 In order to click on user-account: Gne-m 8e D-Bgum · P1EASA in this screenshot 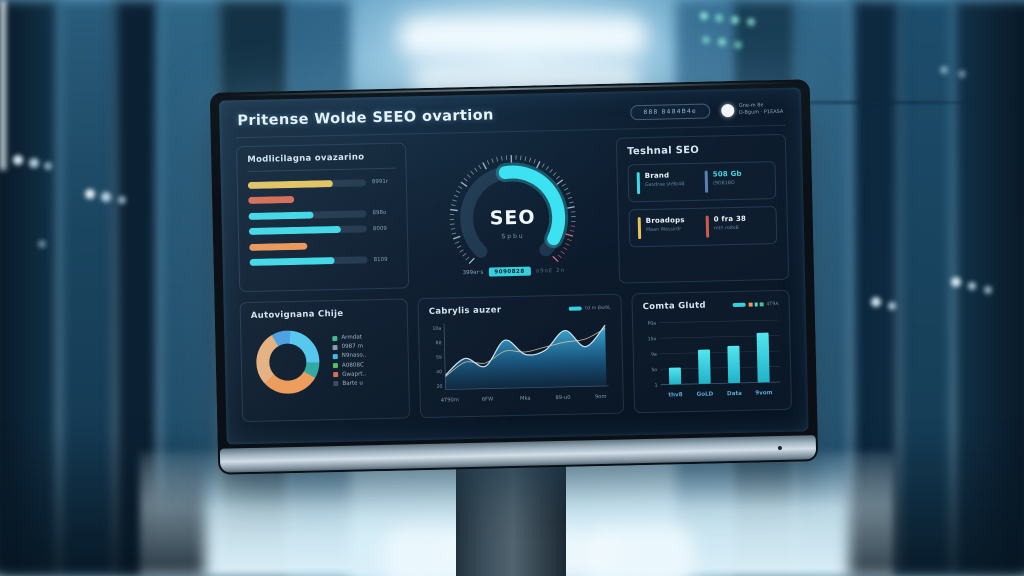, I will do `click(752, 109)`.